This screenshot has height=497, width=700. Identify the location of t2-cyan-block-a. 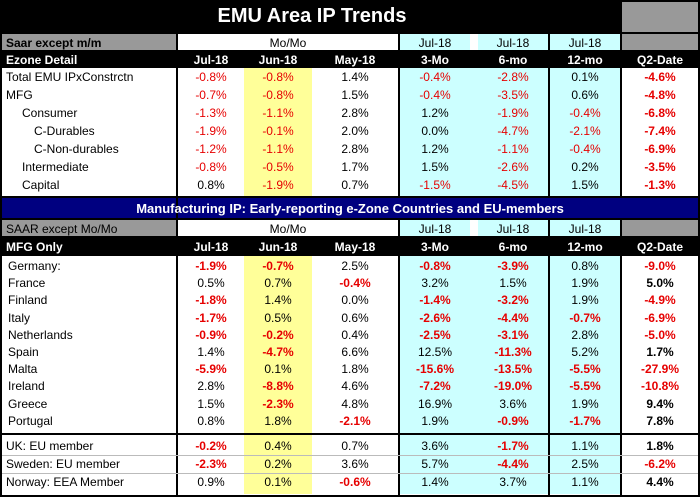
(435, 228).